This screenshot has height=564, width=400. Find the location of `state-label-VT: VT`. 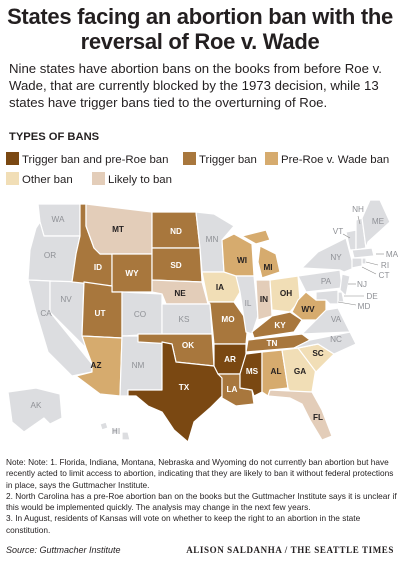

state-label-VT: VT is located at coordinates (338, 231).